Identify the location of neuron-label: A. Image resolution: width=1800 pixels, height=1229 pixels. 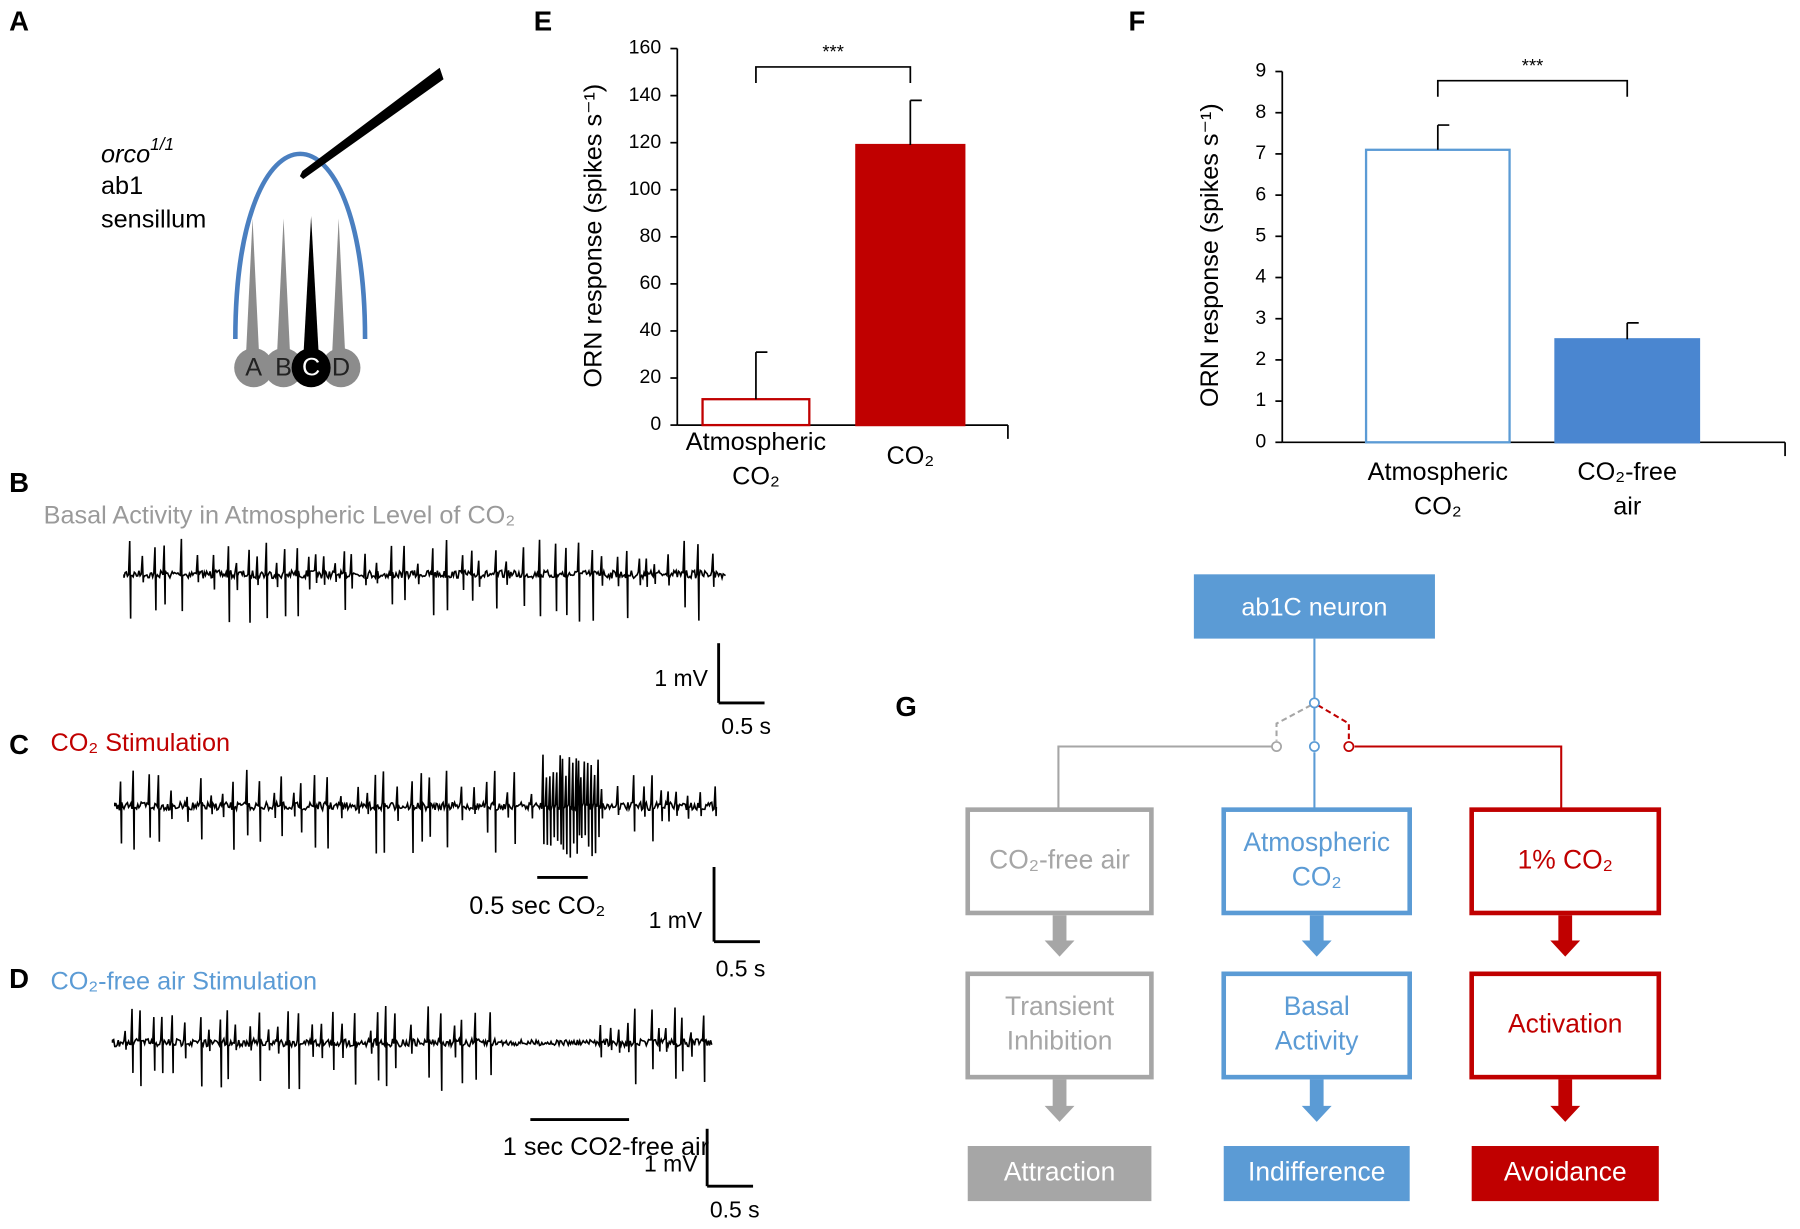
(253, 368).